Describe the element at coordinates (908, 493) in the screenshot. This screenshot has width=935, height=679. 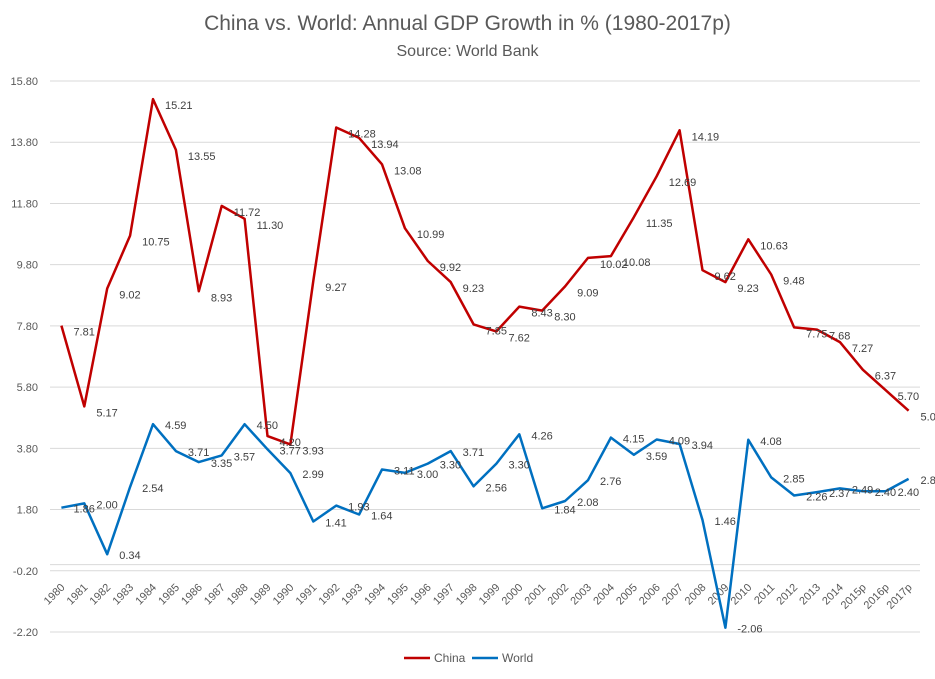
I see `data-label-world: 2.40` at that location.